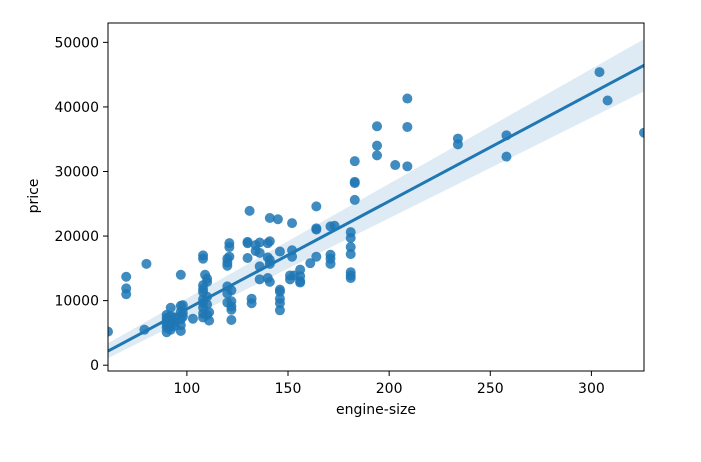 The image size is (701, 462). I want to click on y-axis-label: price, so click(34, 196).